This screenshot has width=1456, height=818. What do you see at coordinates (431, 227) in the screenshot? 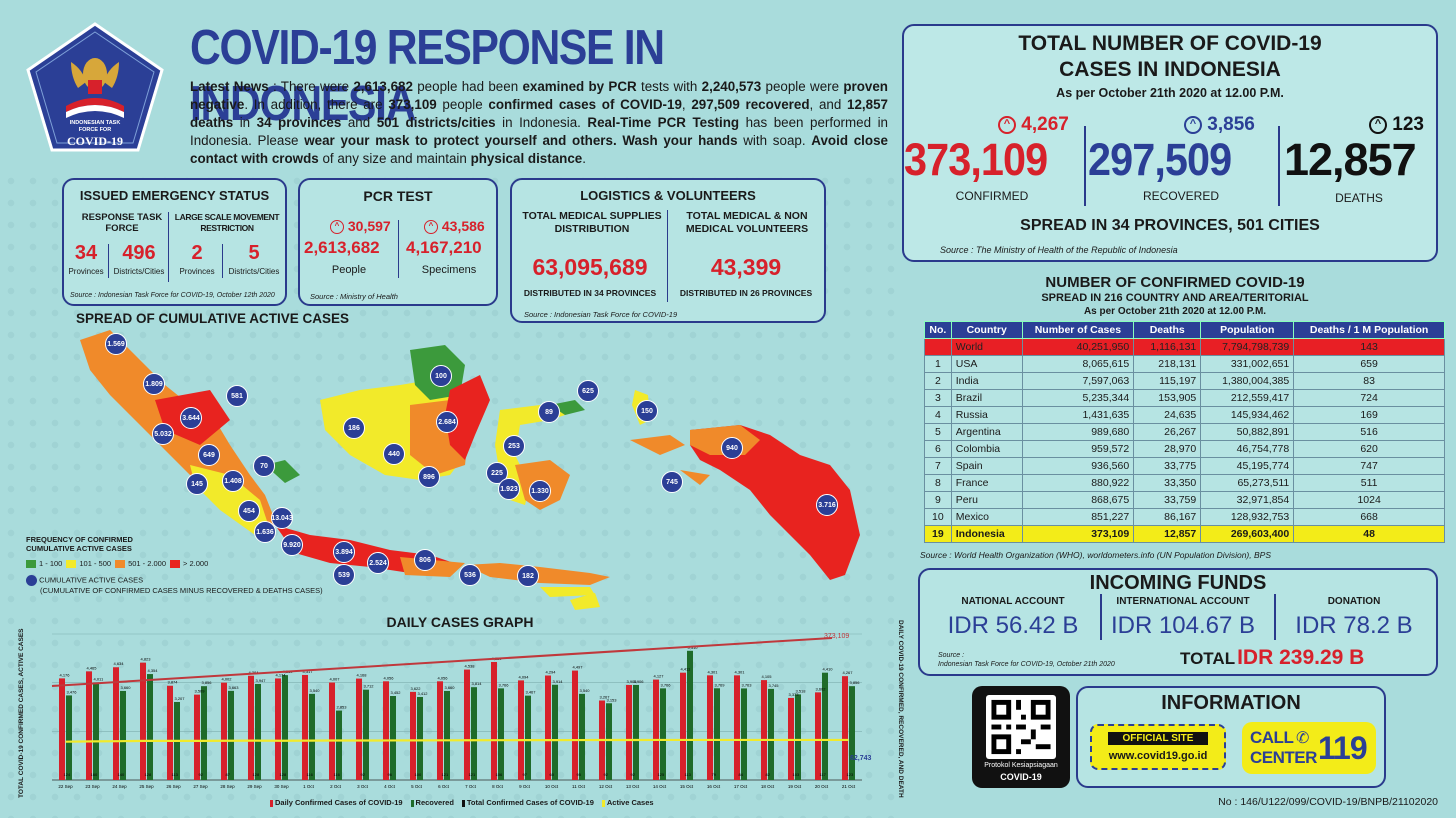
I see `chevron-up-icon: ^` at bounding box center [431, 227].